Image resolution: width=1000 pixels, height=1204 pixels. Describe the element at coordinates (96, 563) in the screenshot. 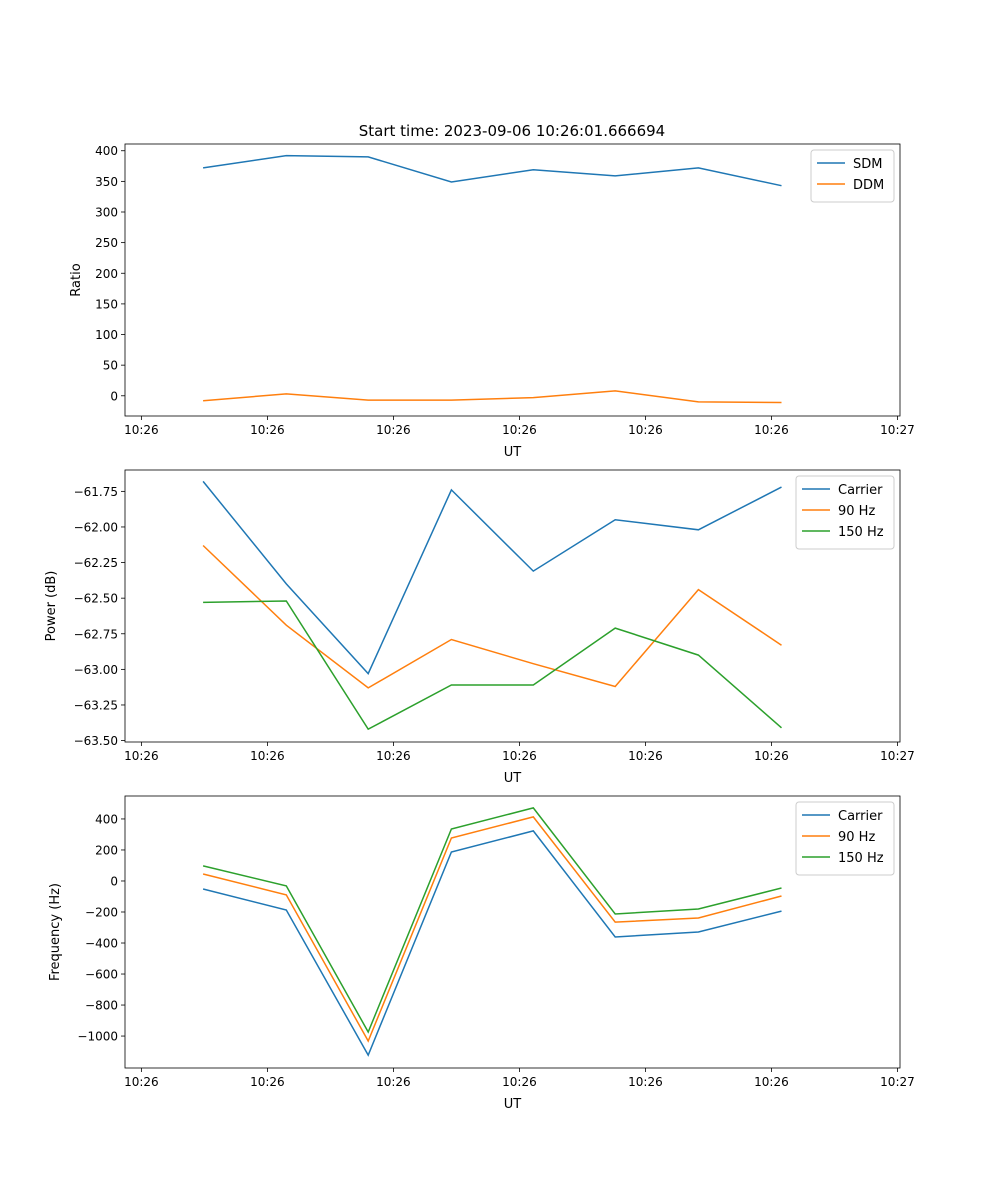

I see `y-tick-label: −62.25` at that location.